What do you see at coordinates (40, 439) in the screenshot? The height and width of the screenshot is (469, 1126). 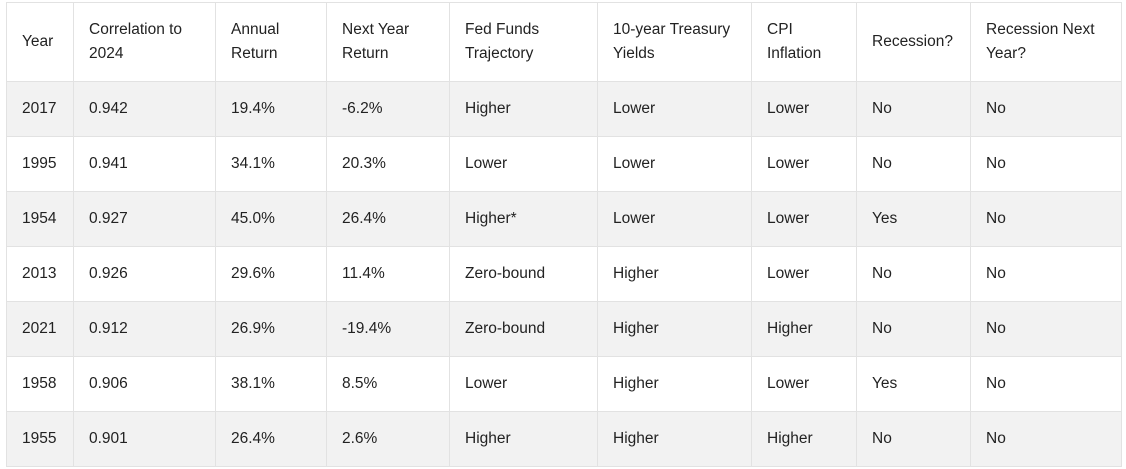 I see `cell-year: 1955` at bounding box center [40, 439].